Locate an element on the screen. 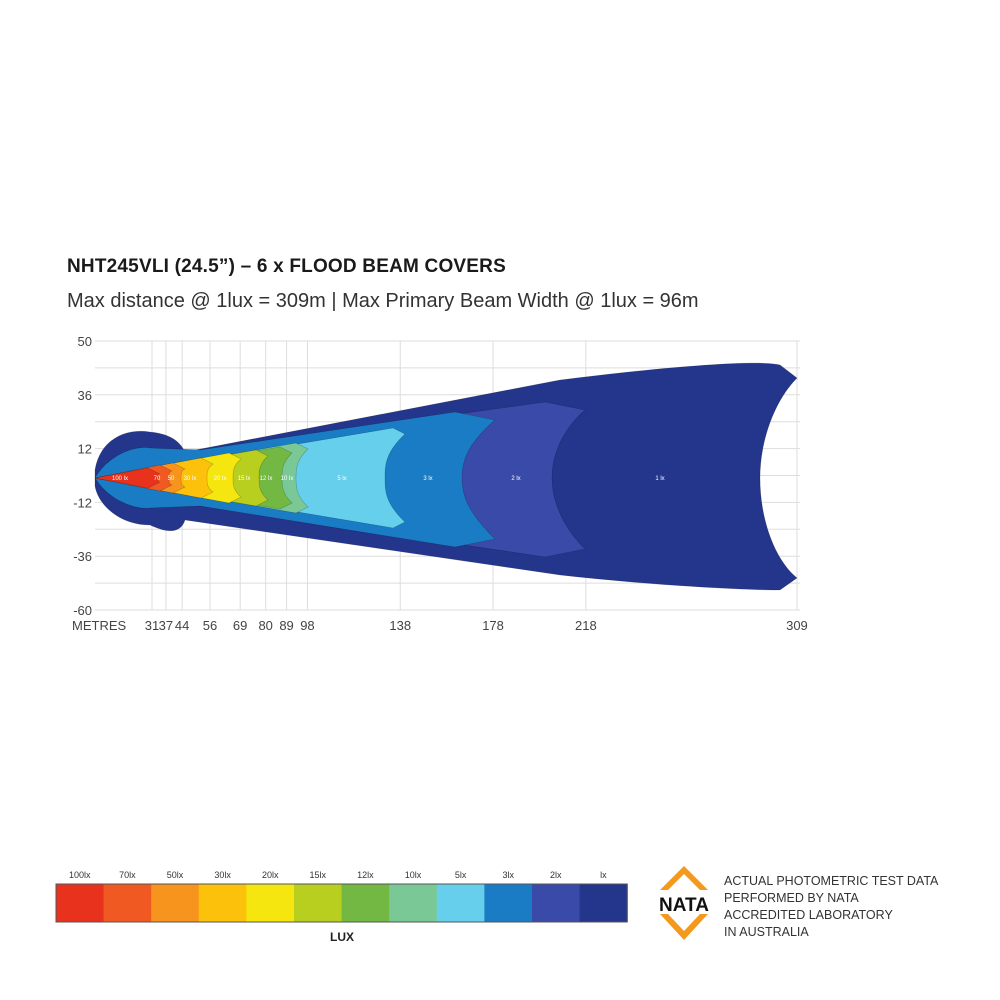 The height and width of the screenshot is (1000, 1000). zone-label: 100 lx is located at coordinates (120, 479).